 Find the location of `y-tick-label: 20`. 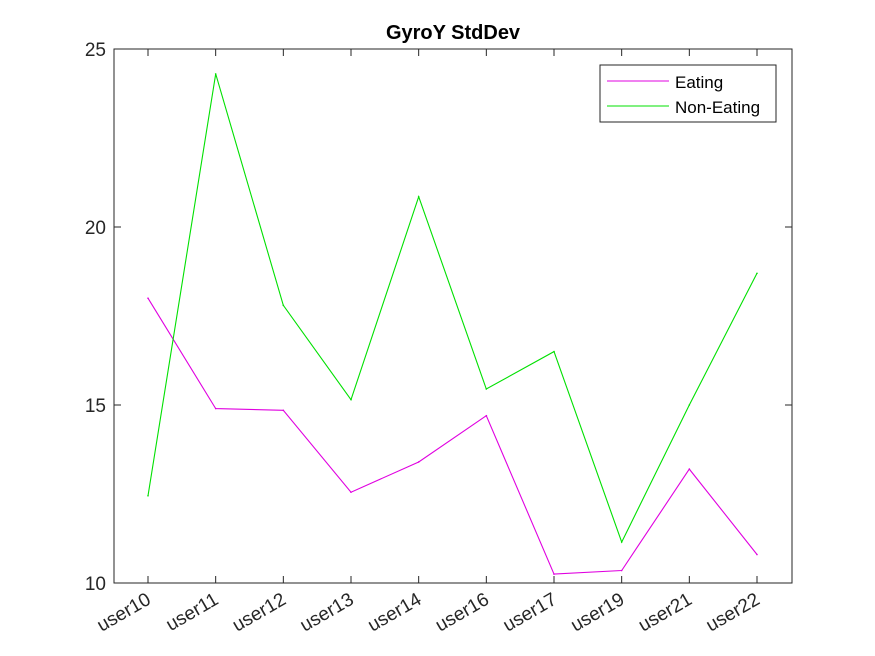

y-tick-label: 20 is located at coordinates (95, 228).